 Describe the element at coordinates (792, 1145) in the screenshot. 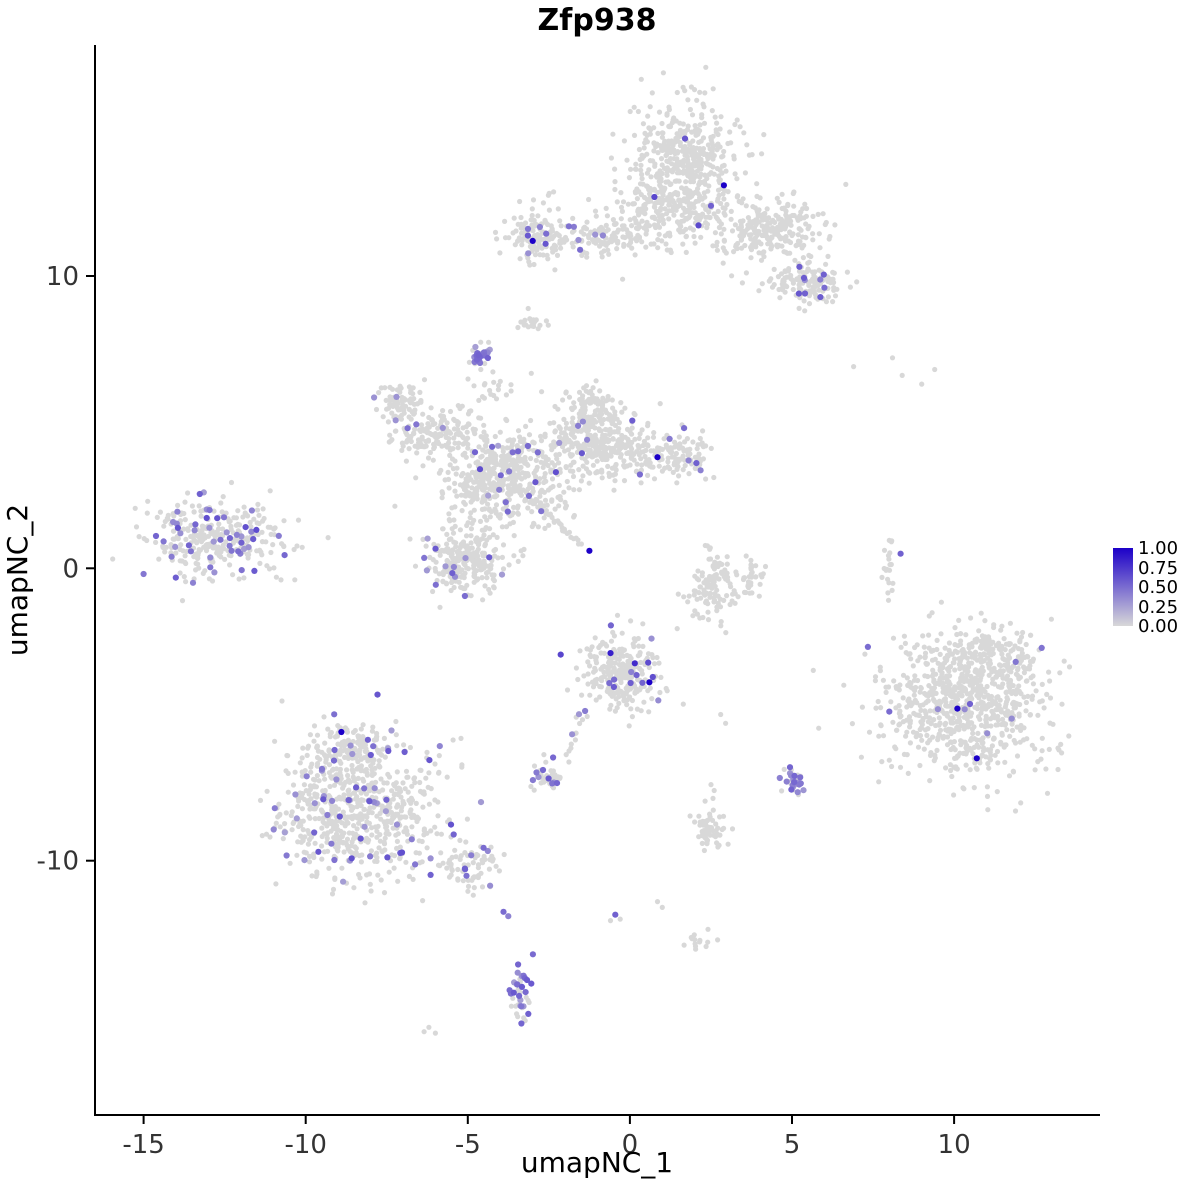

I see `x-tick-label: 5` at that location.